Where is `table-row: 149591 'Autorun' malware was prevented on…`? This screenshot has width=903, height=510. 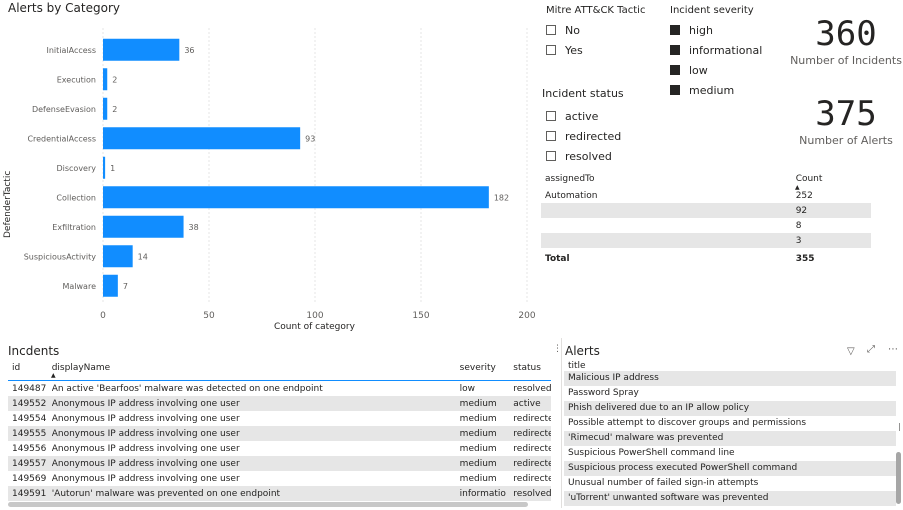
table-row: 149591 'Autorun' malware was prevented on… is located at coordinates (279, 493).